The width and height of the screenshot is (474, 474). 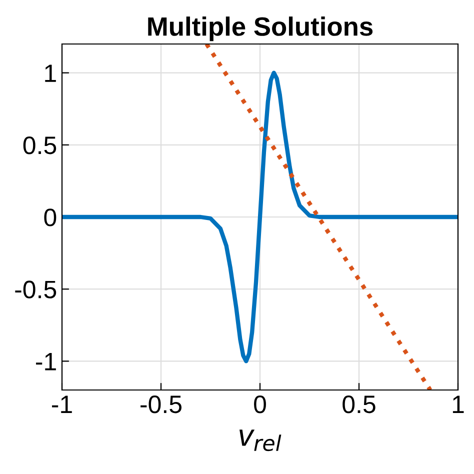 I want to click on x-axis-title: v$_{rel}$, so click(x=261, y=441).